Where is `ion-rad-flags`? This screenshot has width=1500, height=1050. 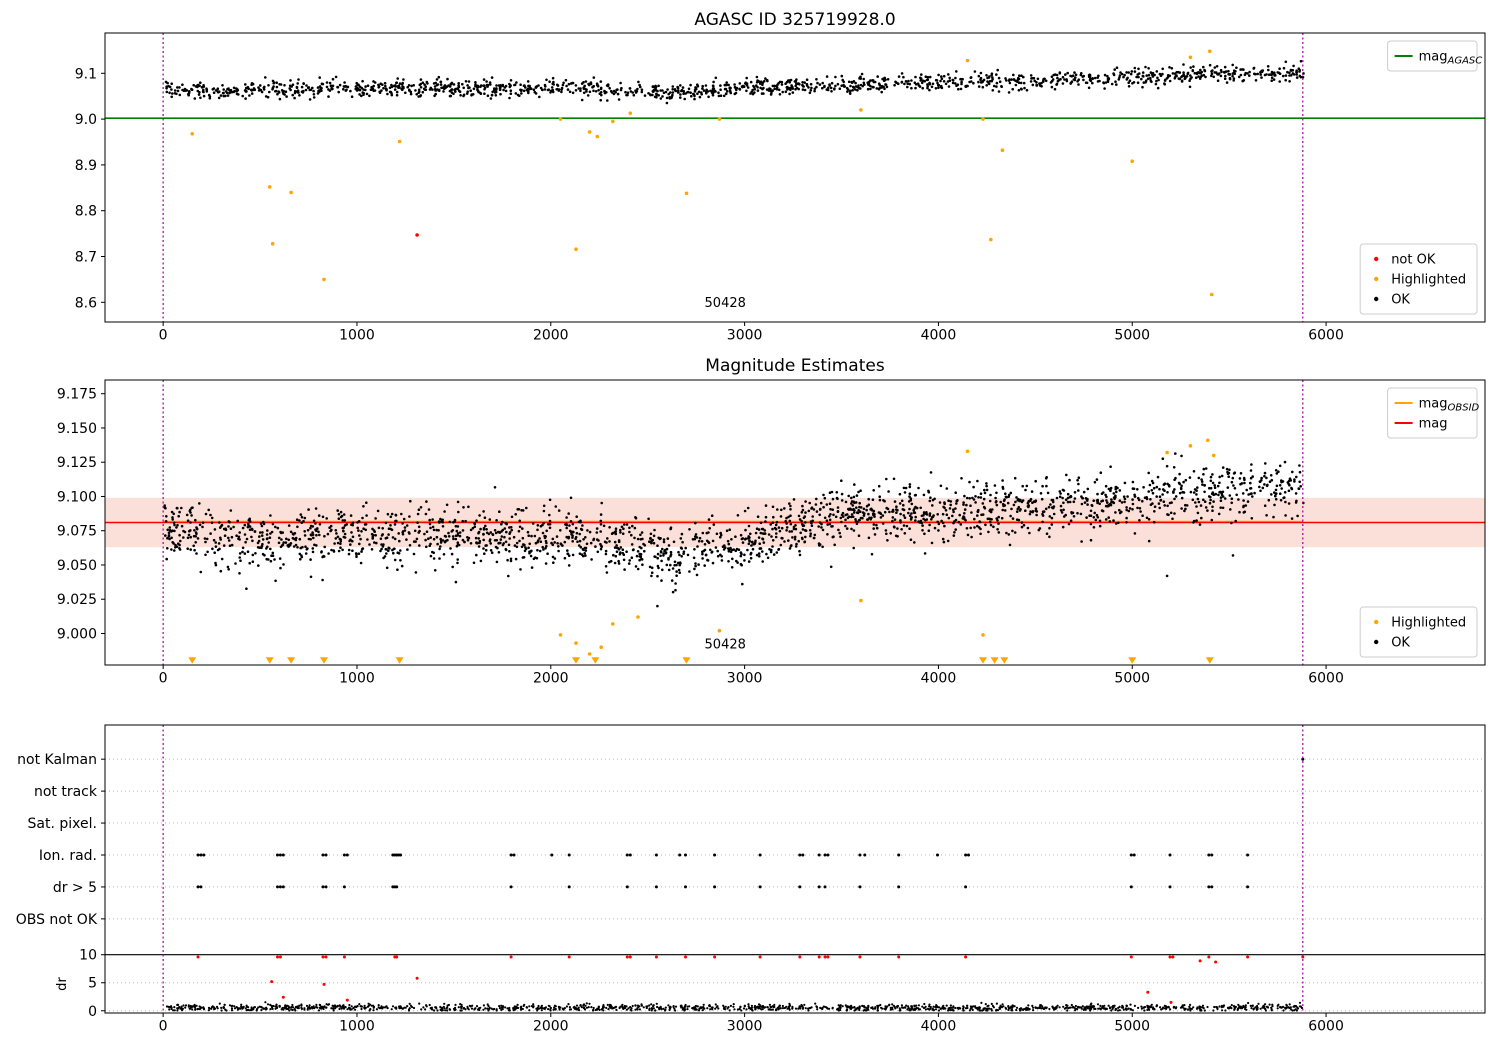 ion-rad-flags is located at coordinates (723, 855).